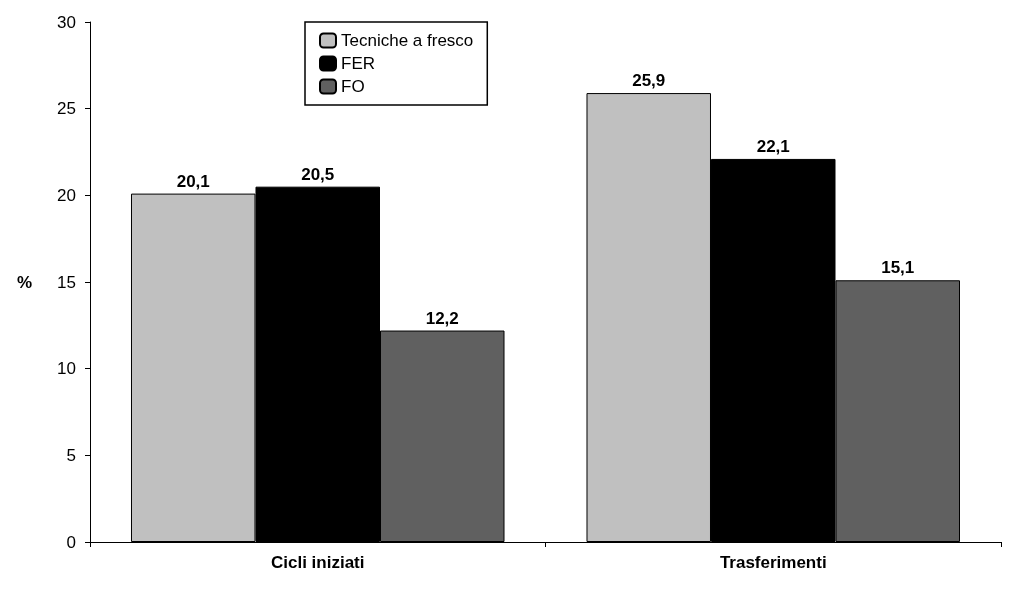 The width and height of the screenshot is (1023, 590). I want to click on data-label: 25,9, so click(649, 81).